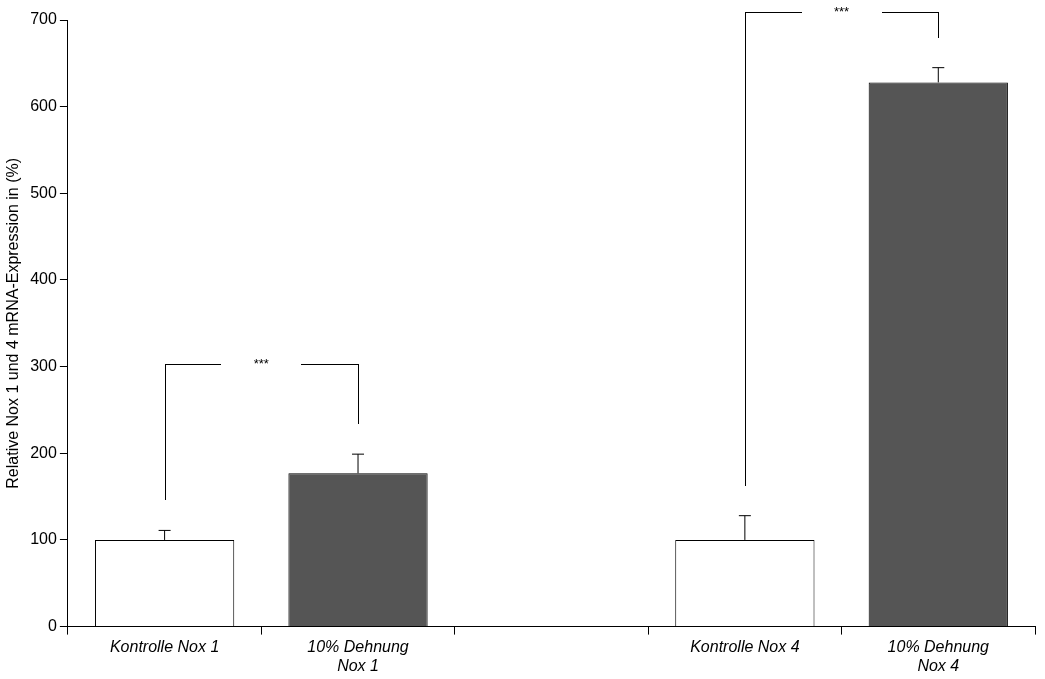 The image size is (1045, 679). Describe the element at coordinates (43, 279) in the screenshot. I see `y-tick-label: 400` at that location.